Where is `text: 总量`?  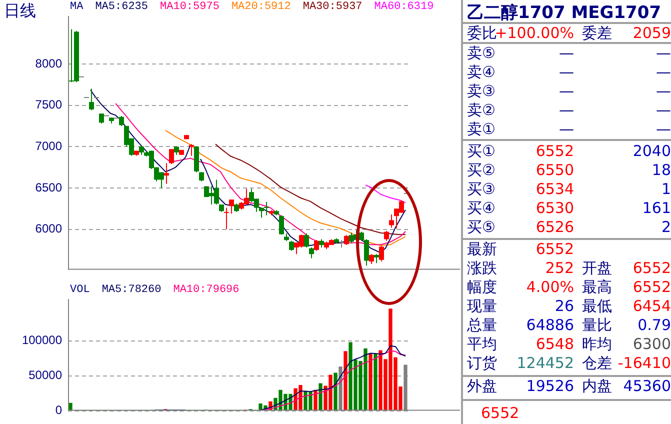
text: 总量 is located at coordinates (482, 325).